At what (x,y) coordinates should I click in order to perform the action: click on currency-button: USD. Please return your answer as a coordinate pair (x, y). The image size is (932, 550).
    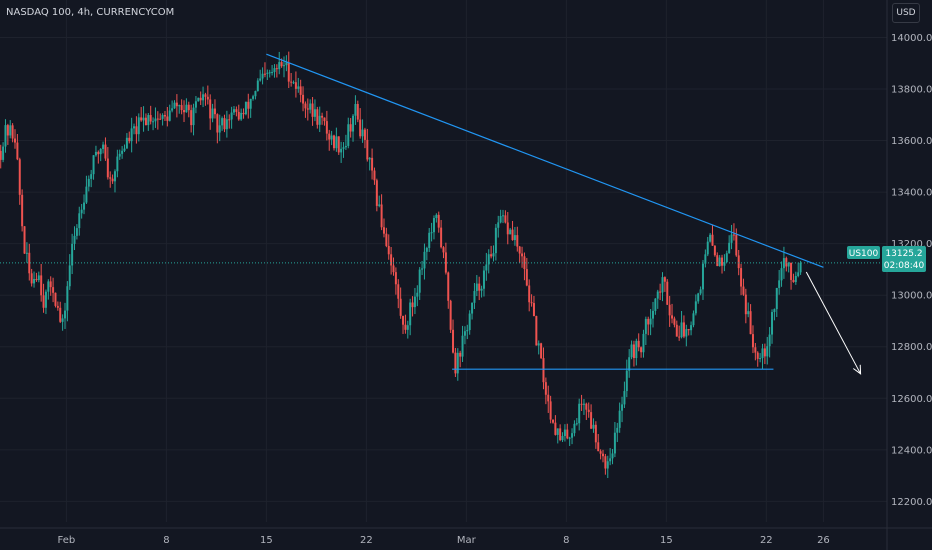
    Looking at the image, I should click on (906, 13).